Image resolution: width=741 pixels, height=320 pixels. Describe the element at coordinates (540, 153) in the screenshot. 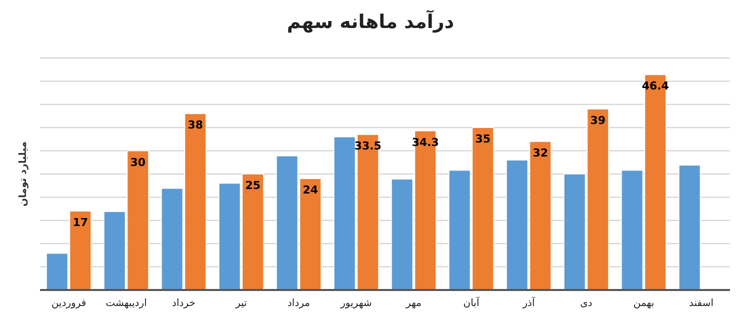

I see `data-label: 32` at that location.